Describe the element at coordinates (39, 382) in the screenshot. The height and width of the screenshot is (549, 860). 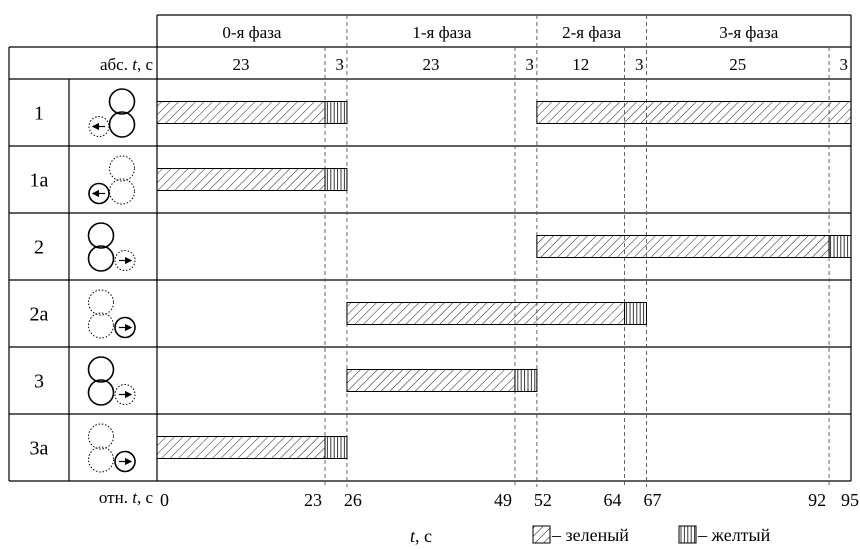
I see `signal-group-label: 3` at that location.